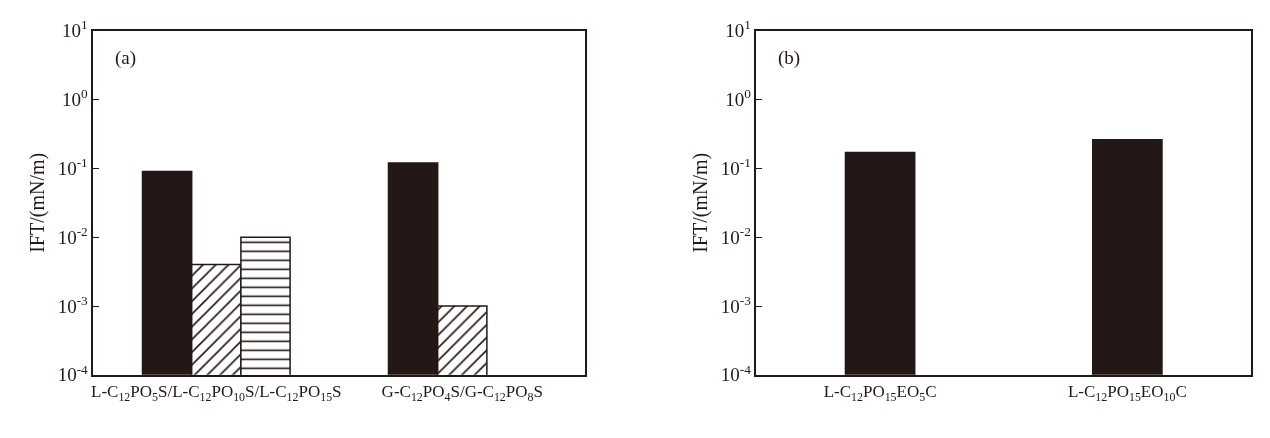 This screenshot has width=1270, height=438. Describe the element at coordinates (880, 392) in the screenshot. I see `x-tick-label: L-C$_{12}$PO$_{15}$EO$_{5}$C` at that location.